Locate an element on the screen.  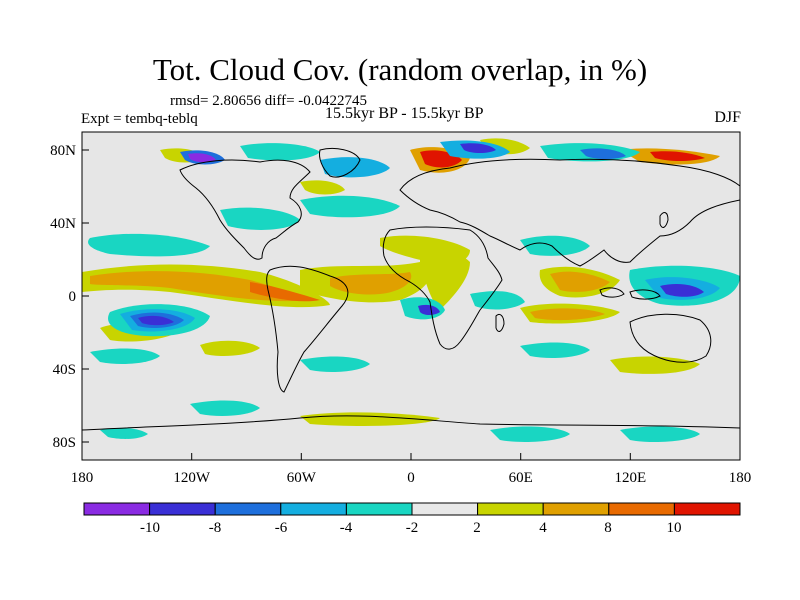
y-tick-label: 80S is located at coordinates (64, 443).